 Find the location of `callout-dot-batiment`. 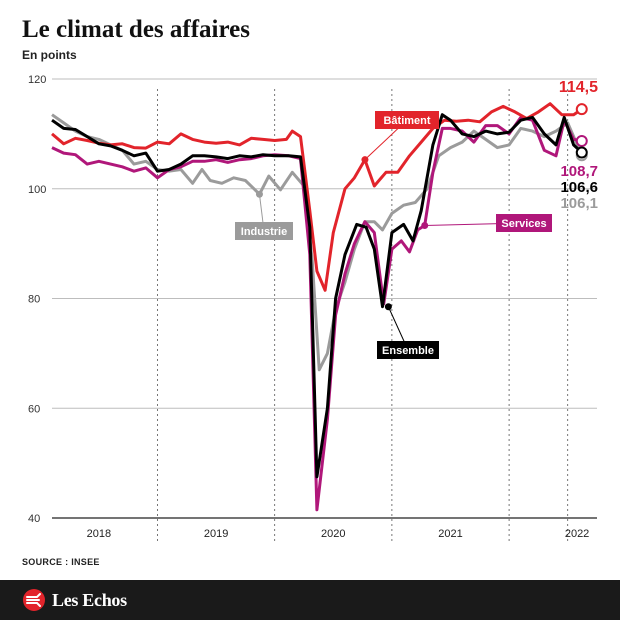

callout-dot-batiment is located at coordinates (365, 160).